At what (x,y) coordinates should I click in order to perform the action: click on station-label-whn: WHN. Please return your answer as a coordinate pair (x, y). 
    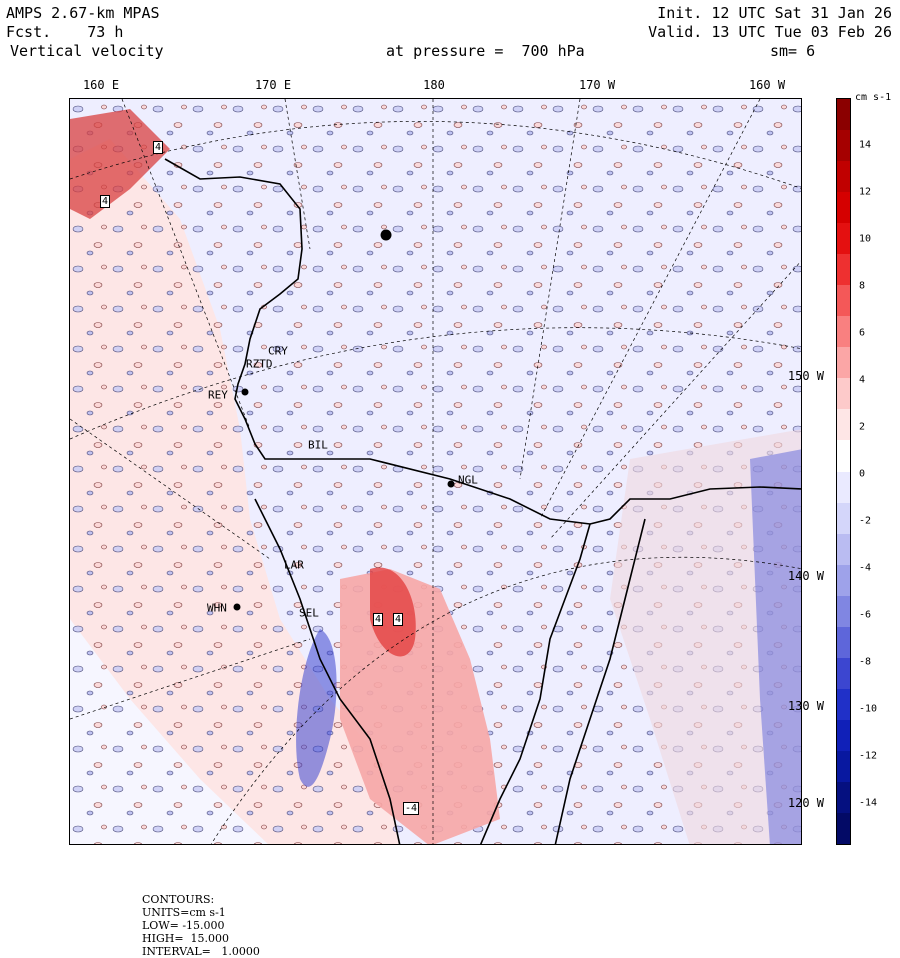
    Looking at the image, I should click on (217, 608).